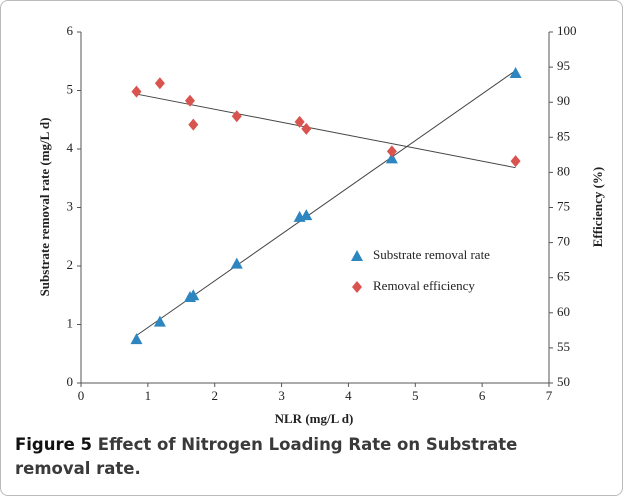  Describe the element at coordinates (549, 395) in the screenshot. I see `x-tick-label: 7` at that location.